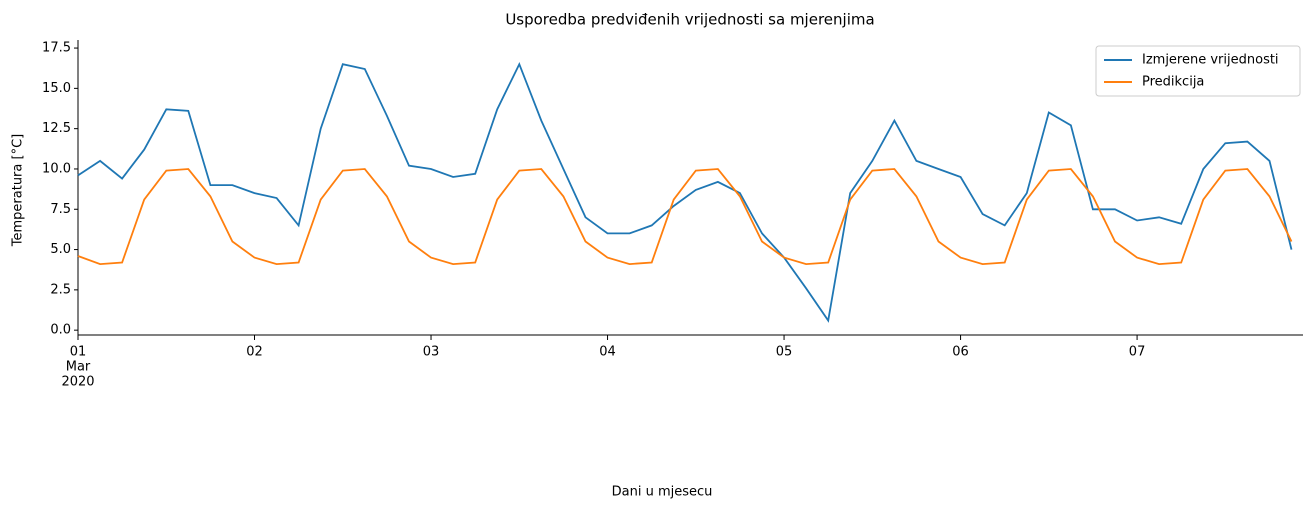 The image size is (1303, 506). I want to click on y-tick-label: 0.0, so click(60, 330).